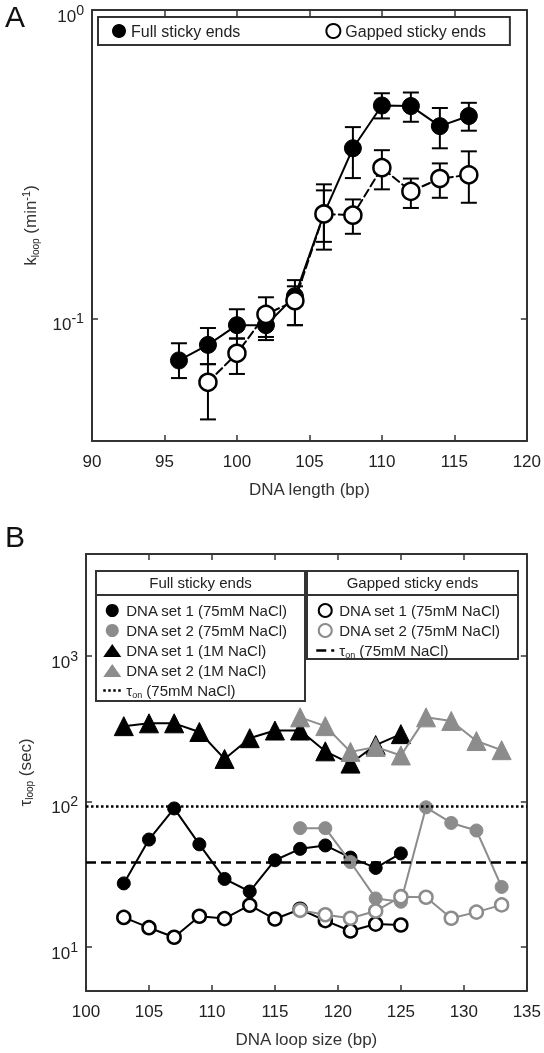 This screenshot has height=1053, width=544. Describe the element at coordinates (164, 461) in the screenshot. I see `x-tick-label: 95` at that location.